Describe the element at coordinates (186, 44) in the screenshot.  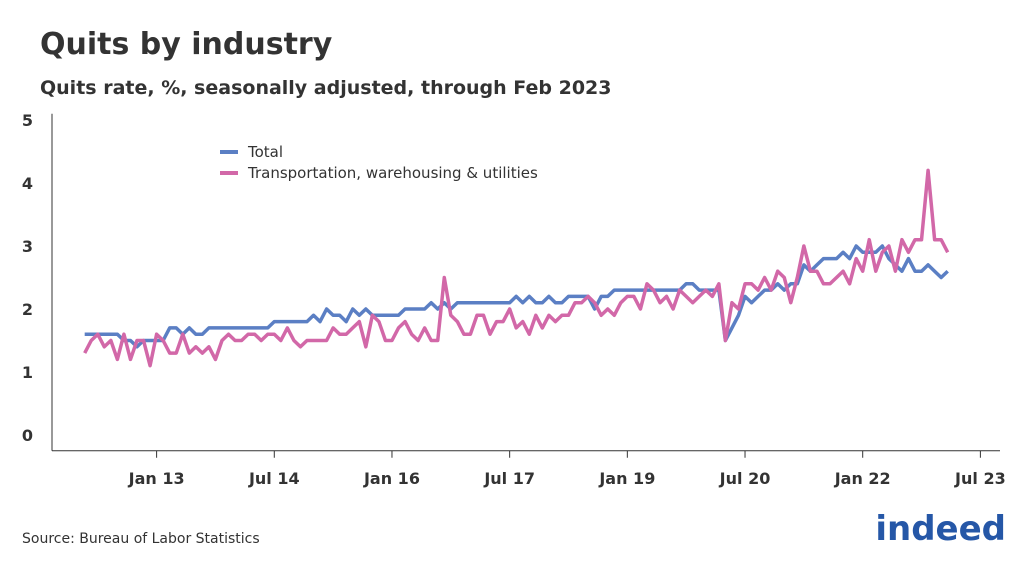
I see `chart-title: Quits by industry` at that location.